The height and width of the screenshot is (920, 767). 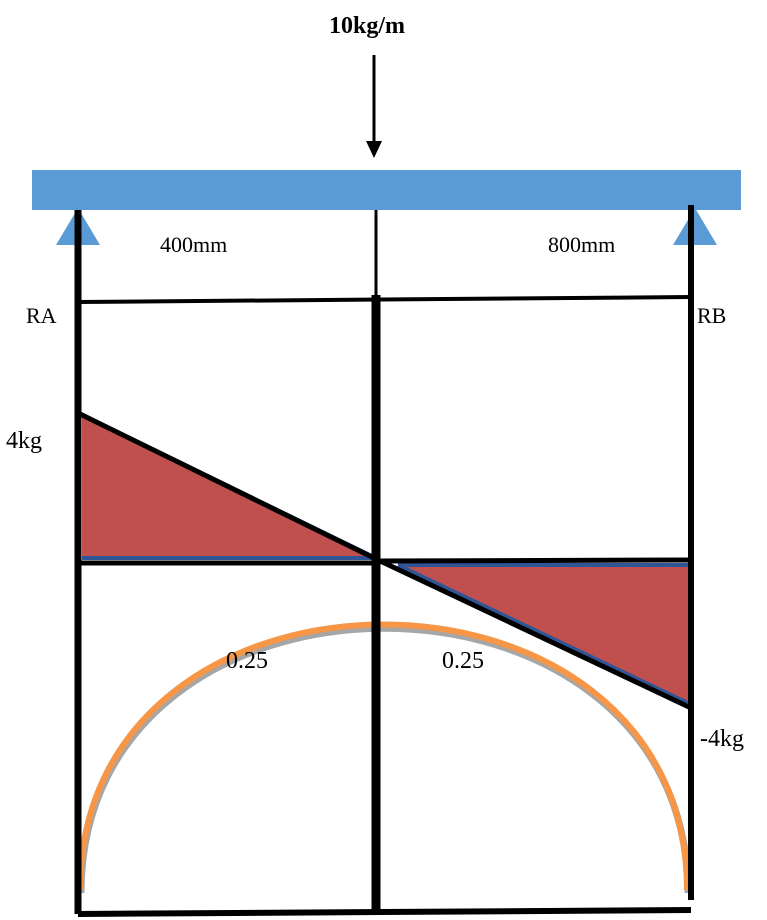 What do you see at coordinates (367, 26) in the screenshot?
I see `load-label: 10kg/m` at bounding box center [367, 26].